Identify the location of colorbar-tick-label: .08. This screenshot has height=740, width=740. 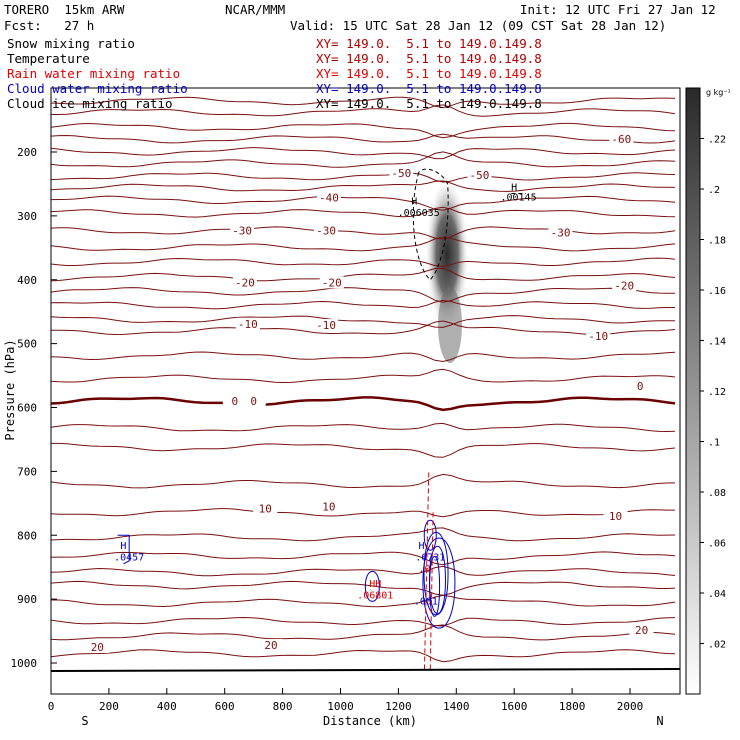
(717, 493).